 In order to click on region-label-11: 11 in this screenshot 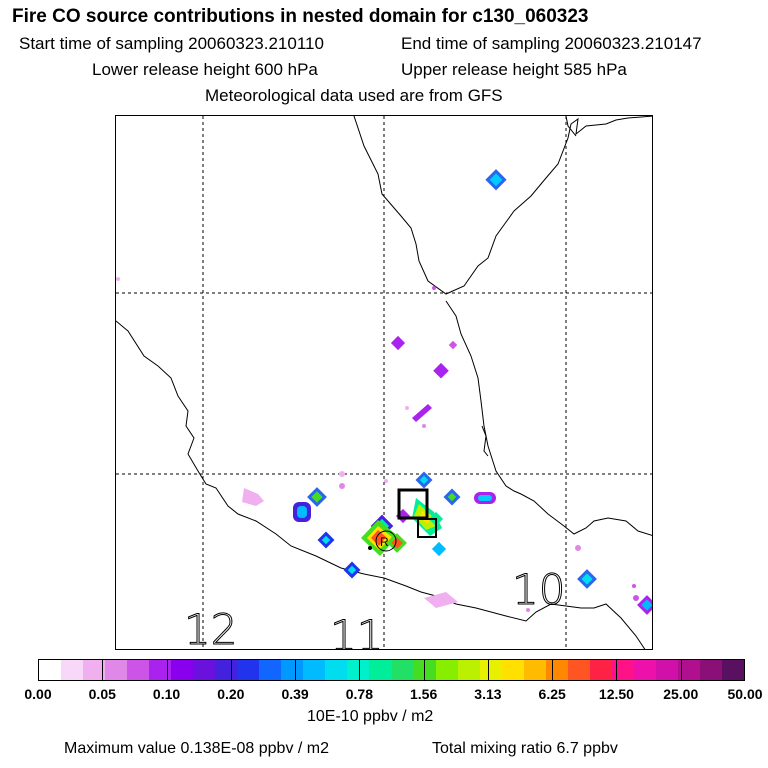, I will do `click(356, 630)`.